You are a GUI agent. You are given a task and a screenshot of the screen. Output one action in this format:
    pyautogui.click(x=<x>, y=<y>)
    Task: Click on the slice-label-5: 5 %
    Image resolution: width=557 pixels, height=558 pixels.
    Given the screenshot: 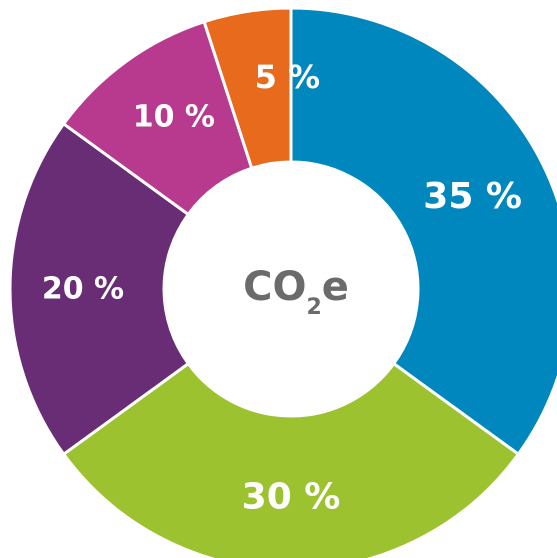 What is the action you would take?
    pyautogui.click(x=287, y=77)
    